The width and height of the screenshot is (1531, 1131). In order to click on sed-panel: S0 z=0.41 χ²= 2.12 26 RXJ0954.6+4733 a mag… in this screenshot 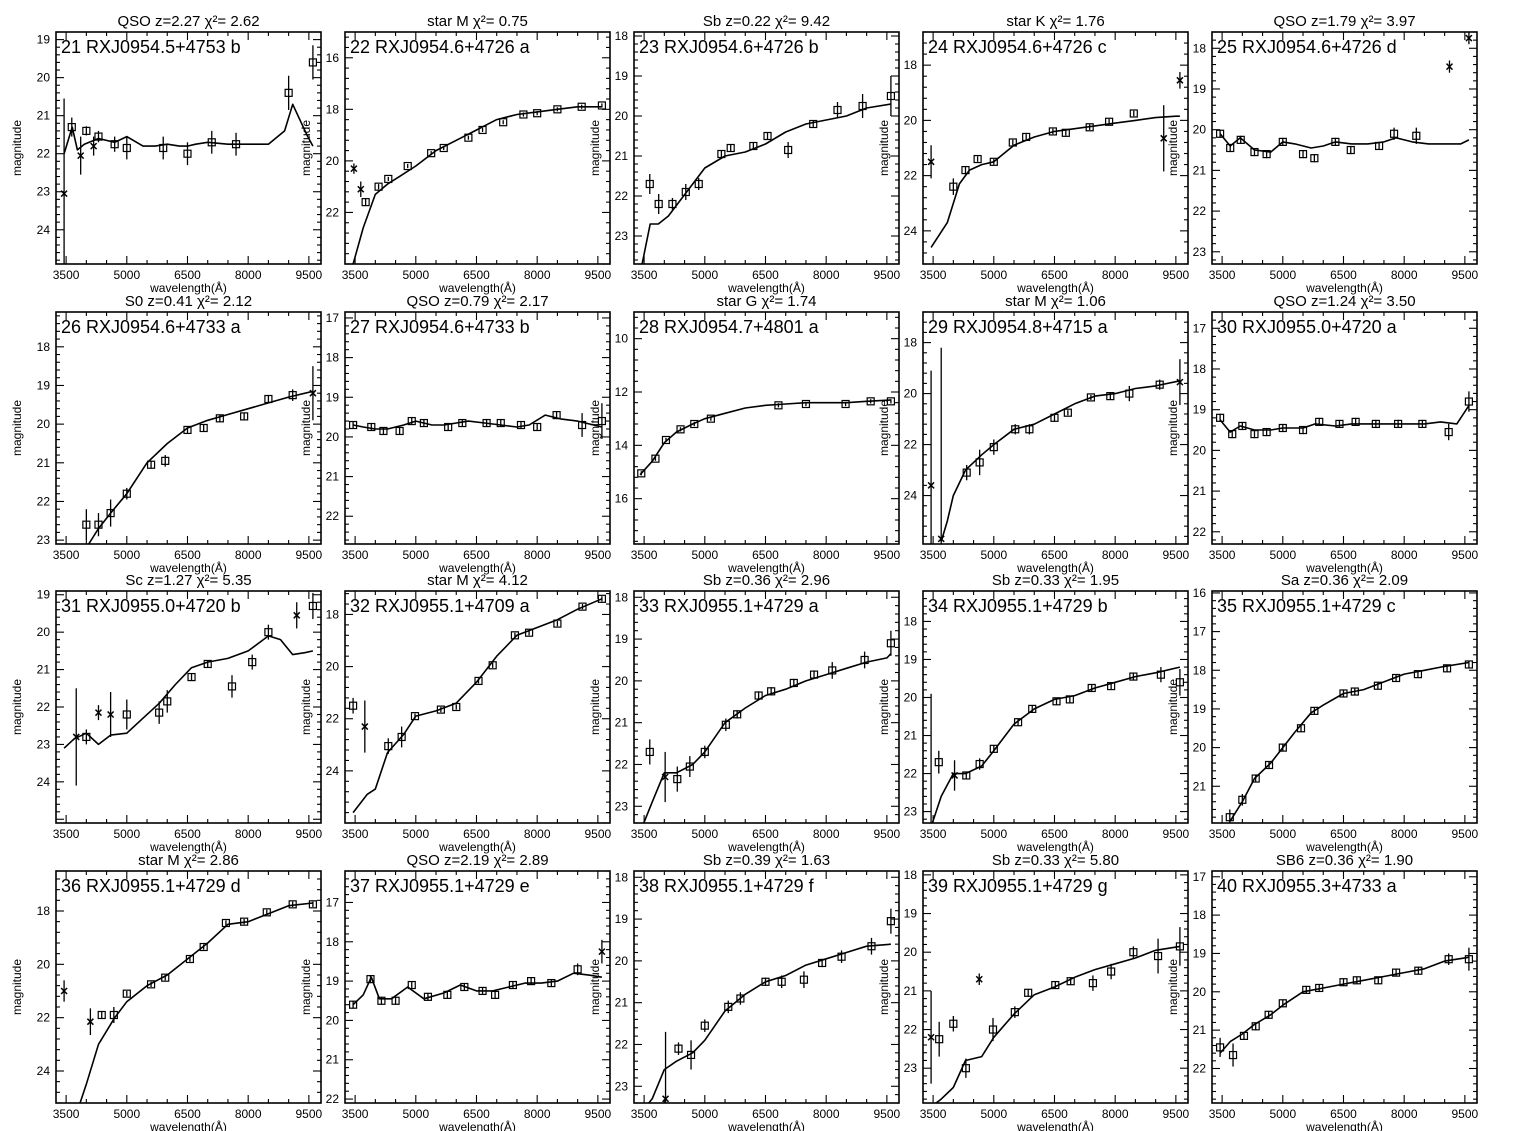, I will do `click(166, 434)`.